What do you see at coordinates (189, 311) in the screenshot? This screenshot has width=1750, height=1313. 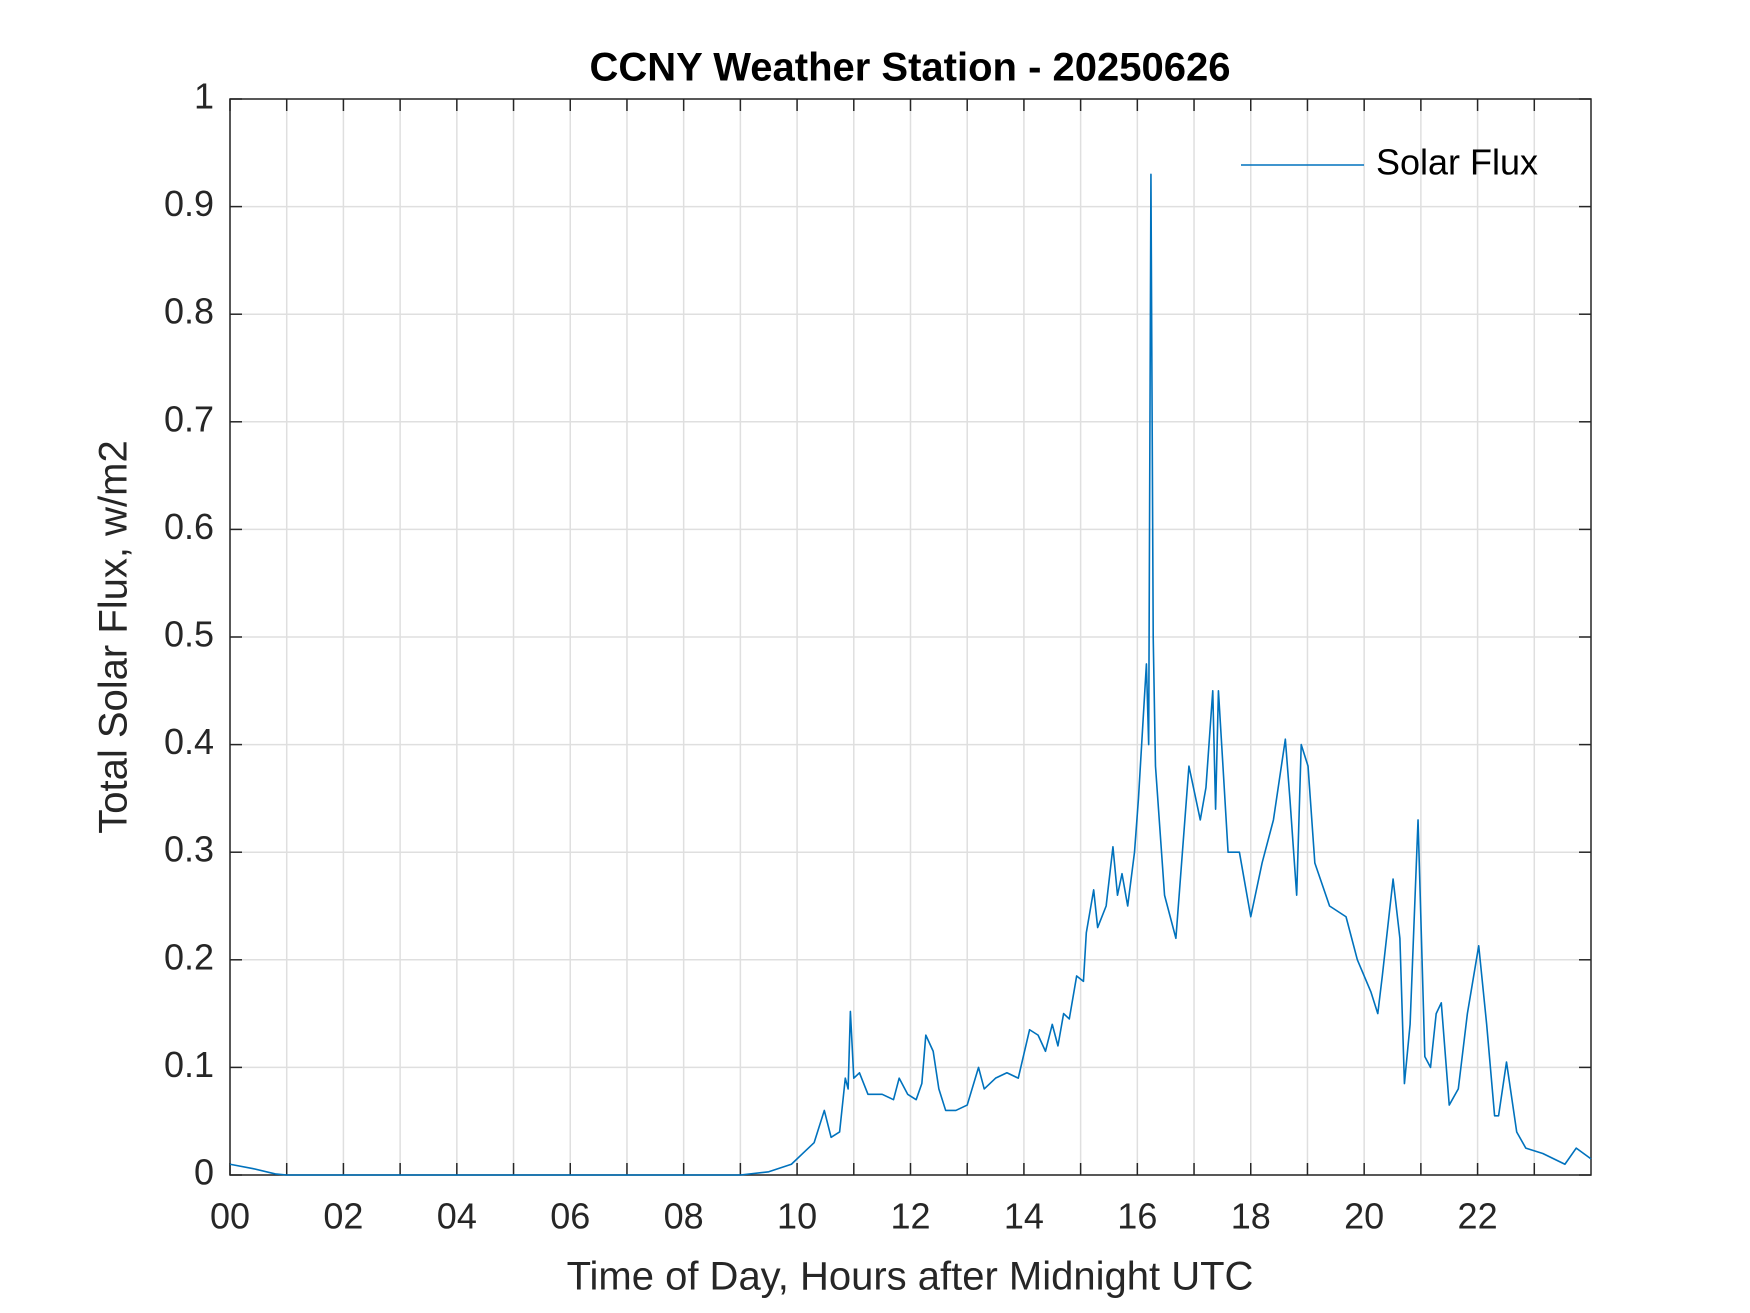 I see `y-tick-label: 0.8` at bounding box center [189, 311].